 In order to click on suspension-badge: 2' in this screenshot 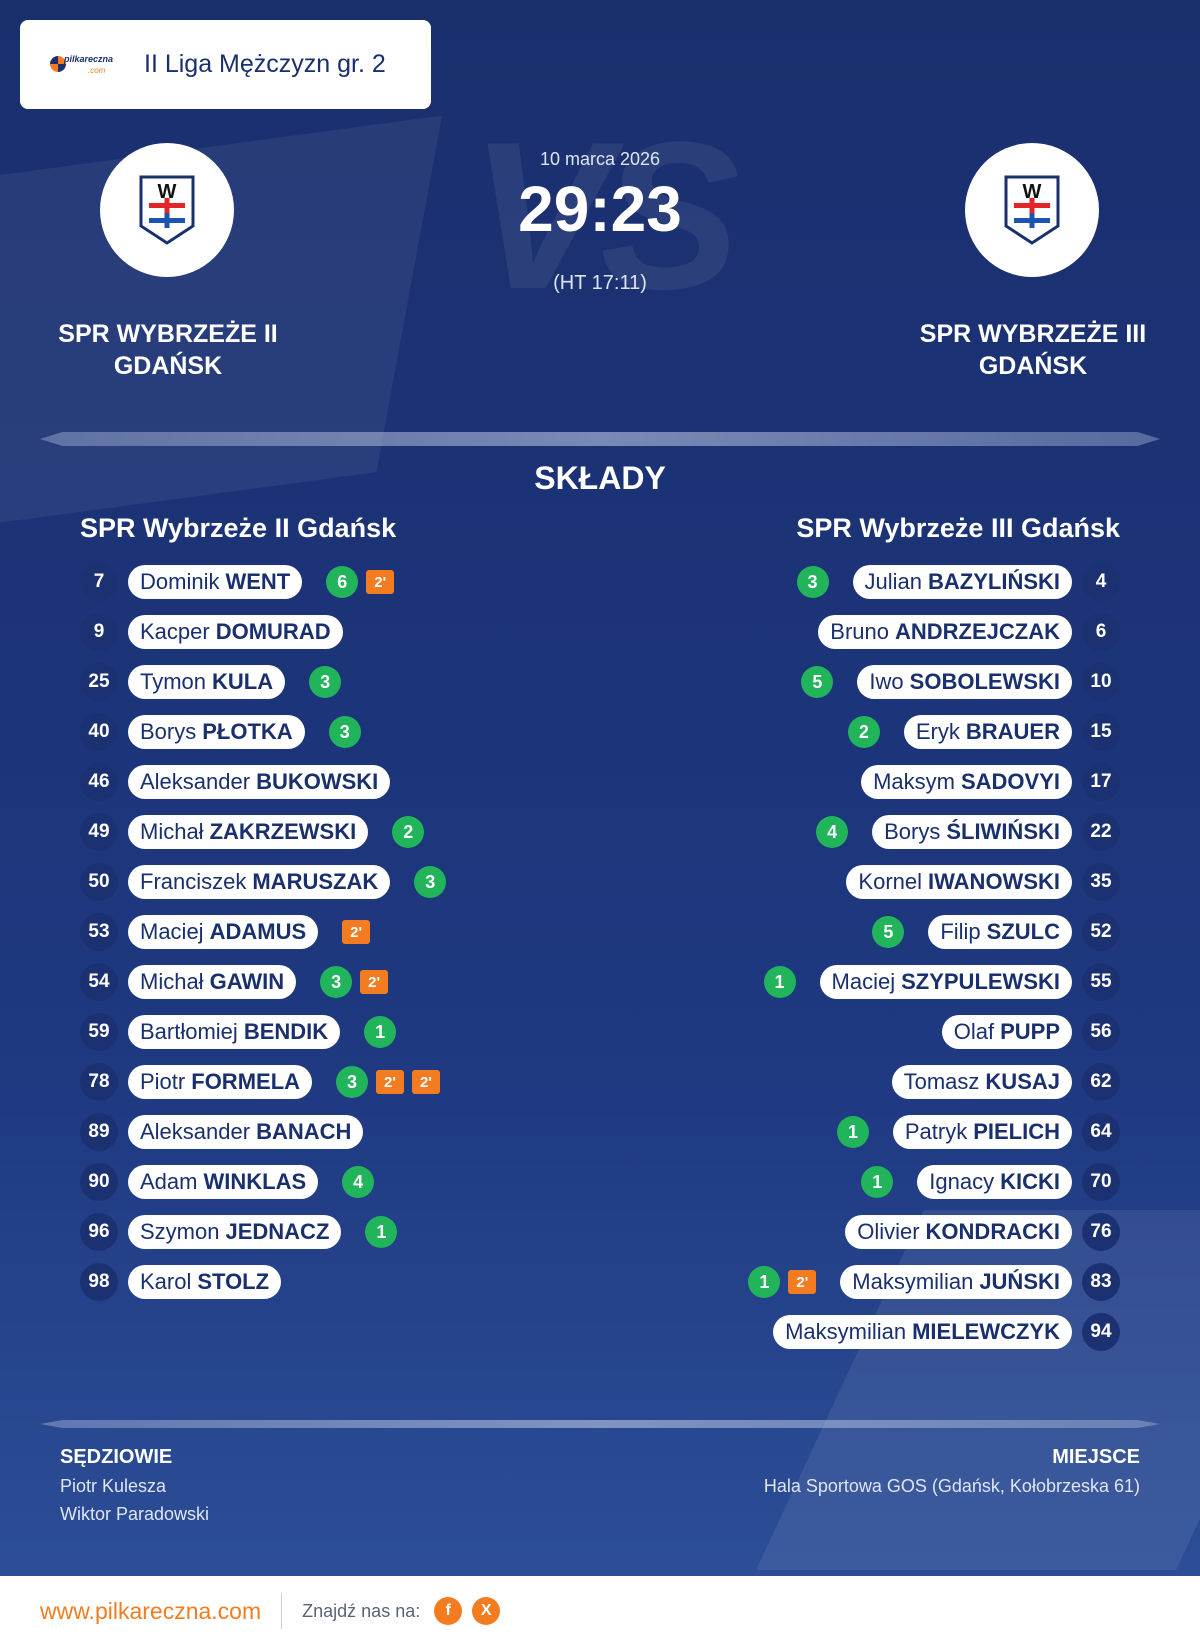, I will do `click(425, 1082)`.